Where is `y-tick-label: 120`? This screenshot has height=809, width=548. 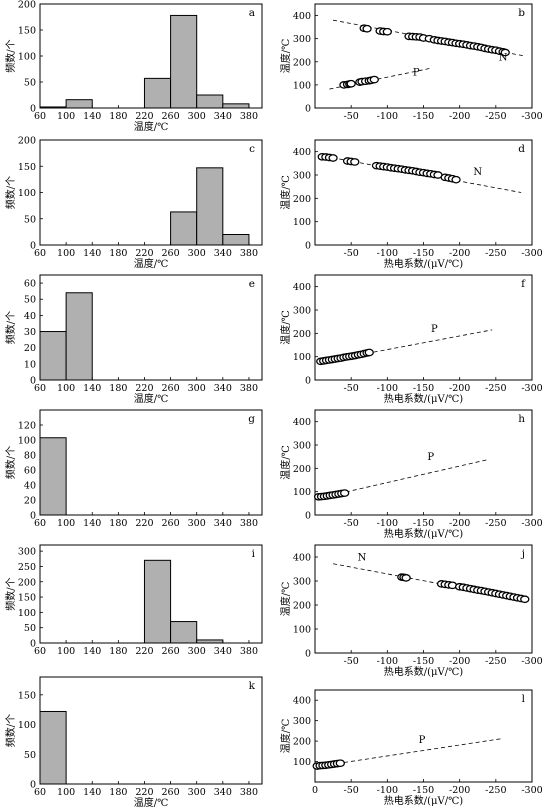 y-tick-label: 120 is located at coordinates (27, 426).